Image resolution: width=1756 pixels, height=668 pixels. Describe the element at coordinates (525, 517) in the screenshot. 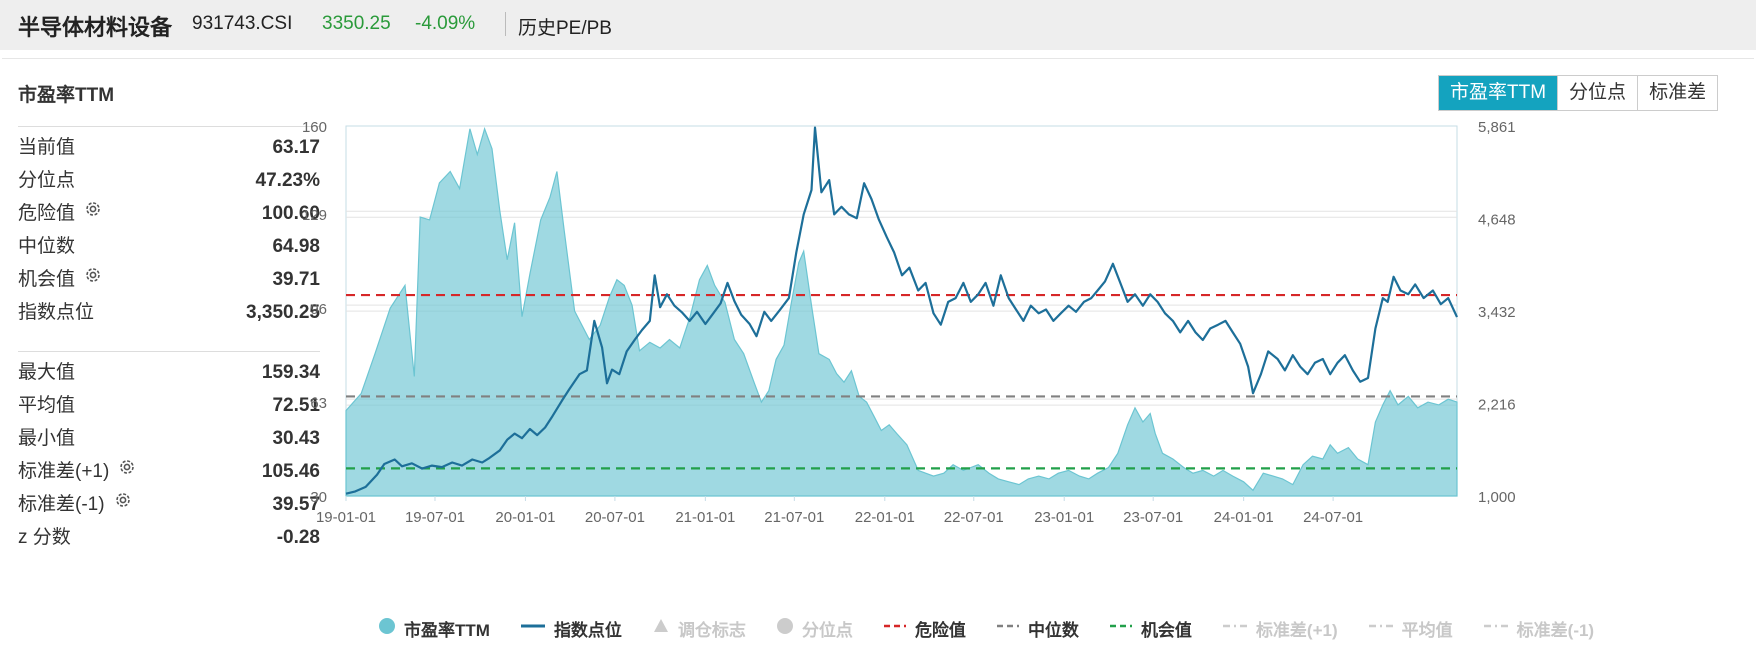

I see `x-tick-label: 20-01-01` at that location.